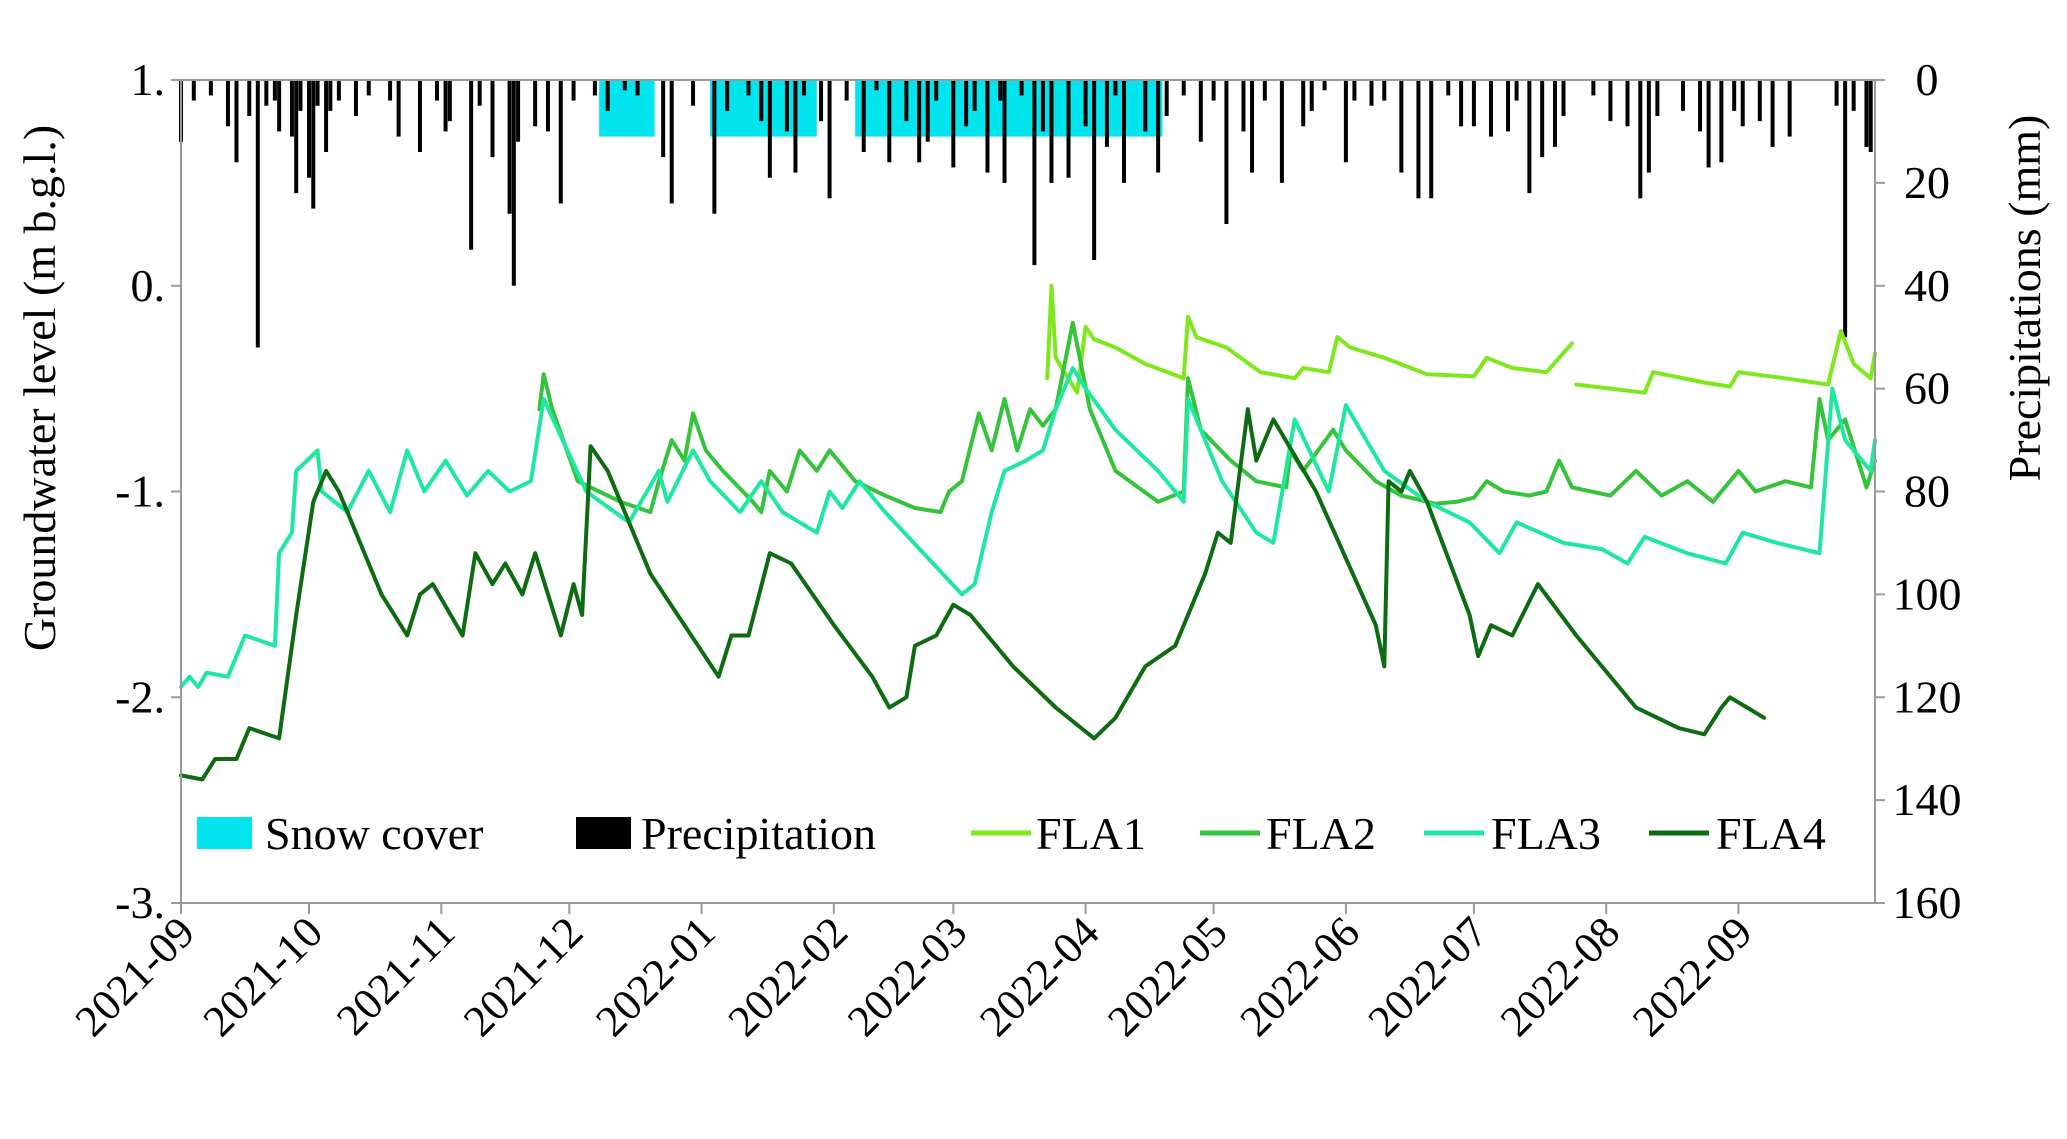 This screenshot has height=1139, width=2067. Describe the element at coordinates (788, 976) in the screenshot. I see `x-tick-label: 2022-02` at that location.